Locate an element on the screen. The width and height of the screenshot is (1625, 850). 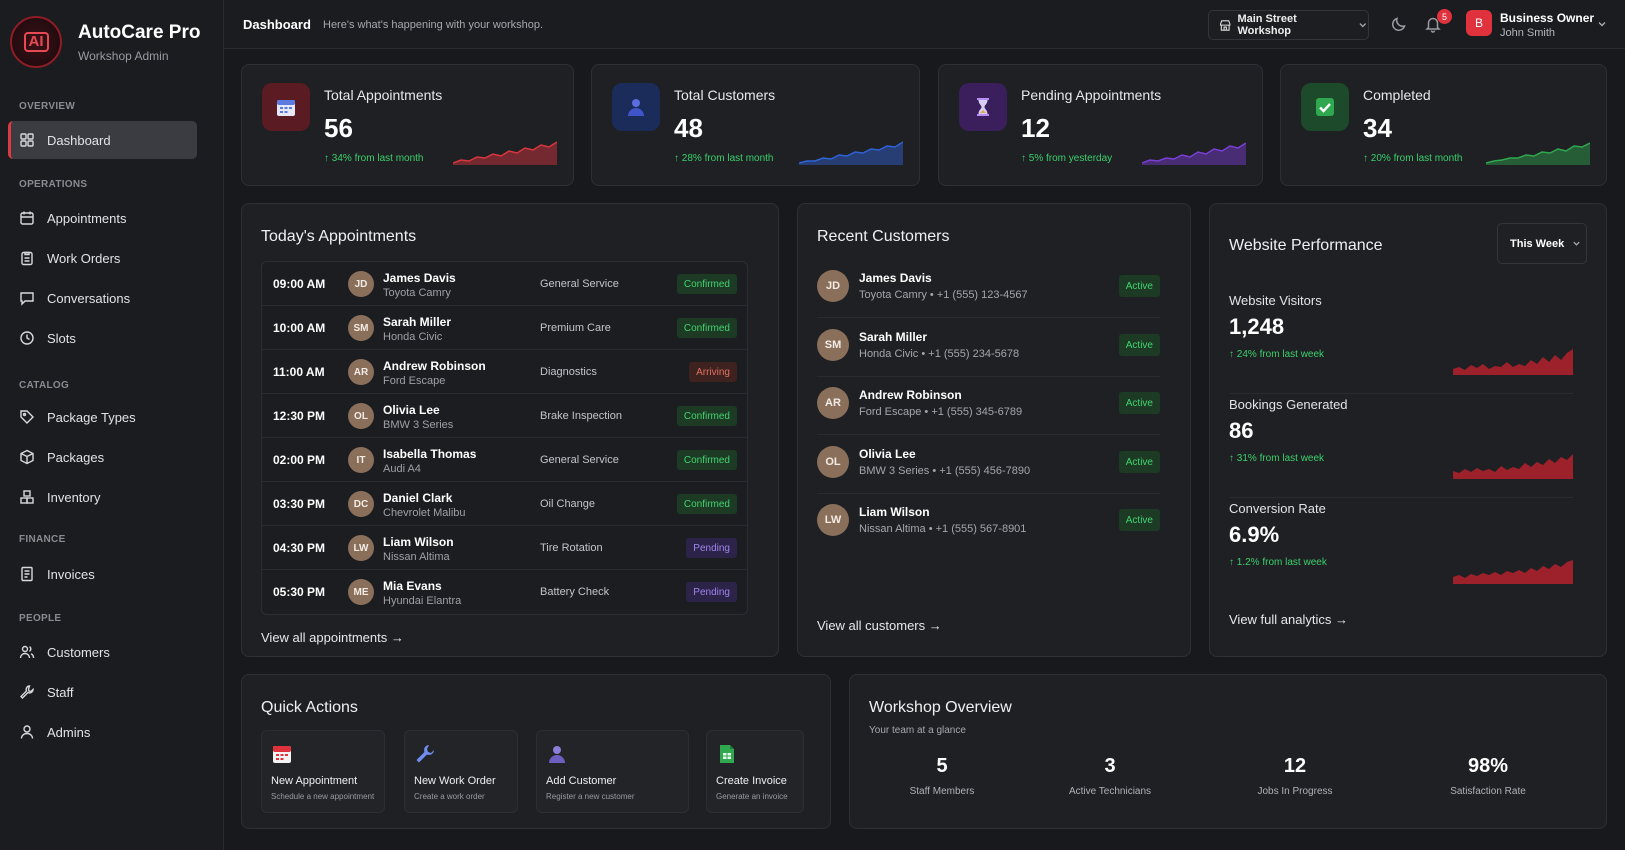
avatar: IT is located at coordinates (361, 460).